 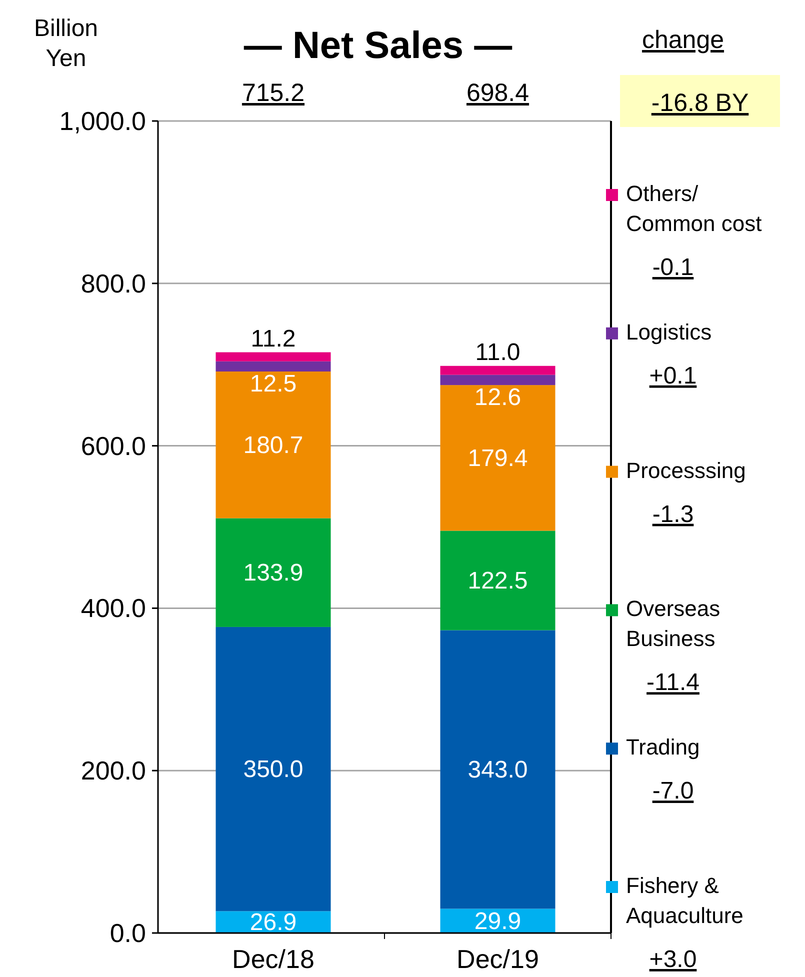 What do you see at coordinates (128, 933) in the screenshot?
I see `y-tick-label: 0.0` at bounding box center [128, 933].